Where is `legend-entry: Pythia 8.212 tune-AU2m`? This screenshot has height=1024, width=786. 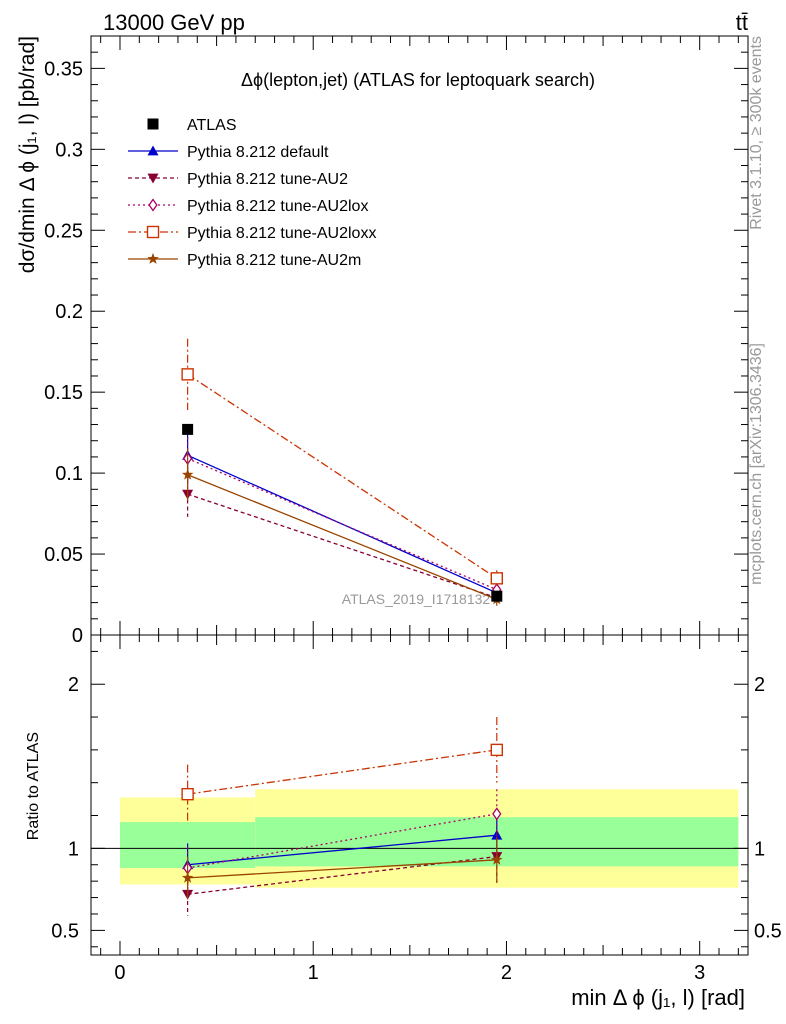 legend-entry: Pythia 8.212 tune-AU2m is located at coordinates (244, 260).